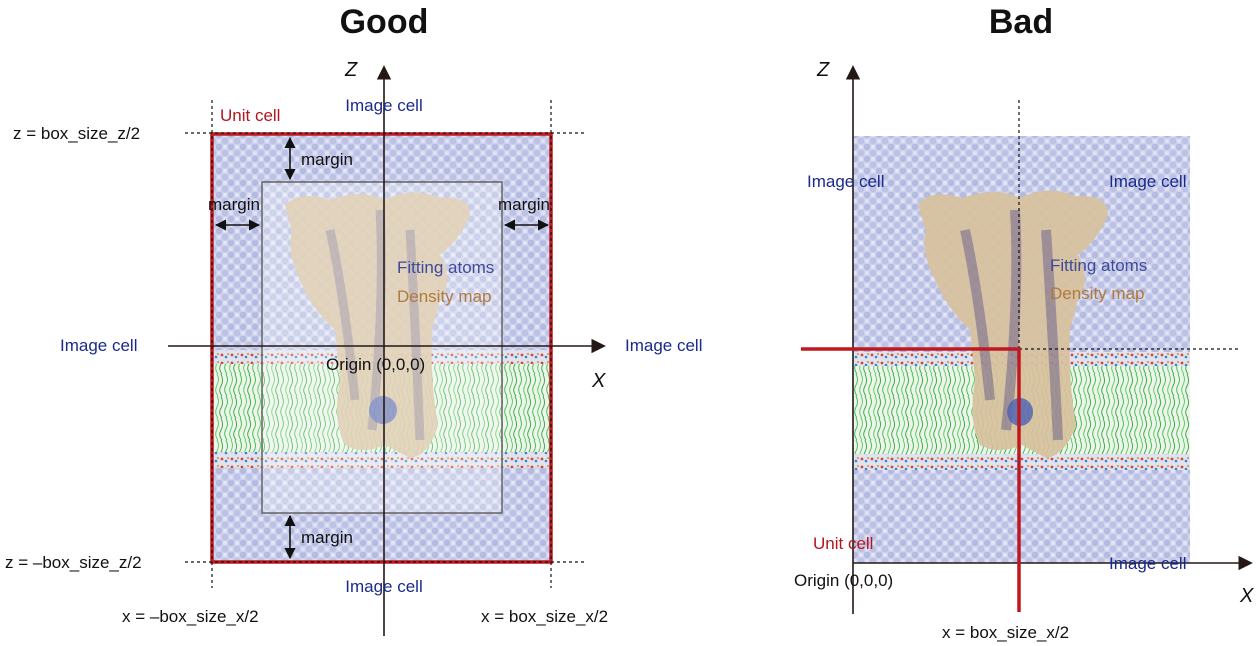 This screenshot has height=646, width=1259. I want to click on bad-origin-label: Origin (0,0,0), so click(843, 580).